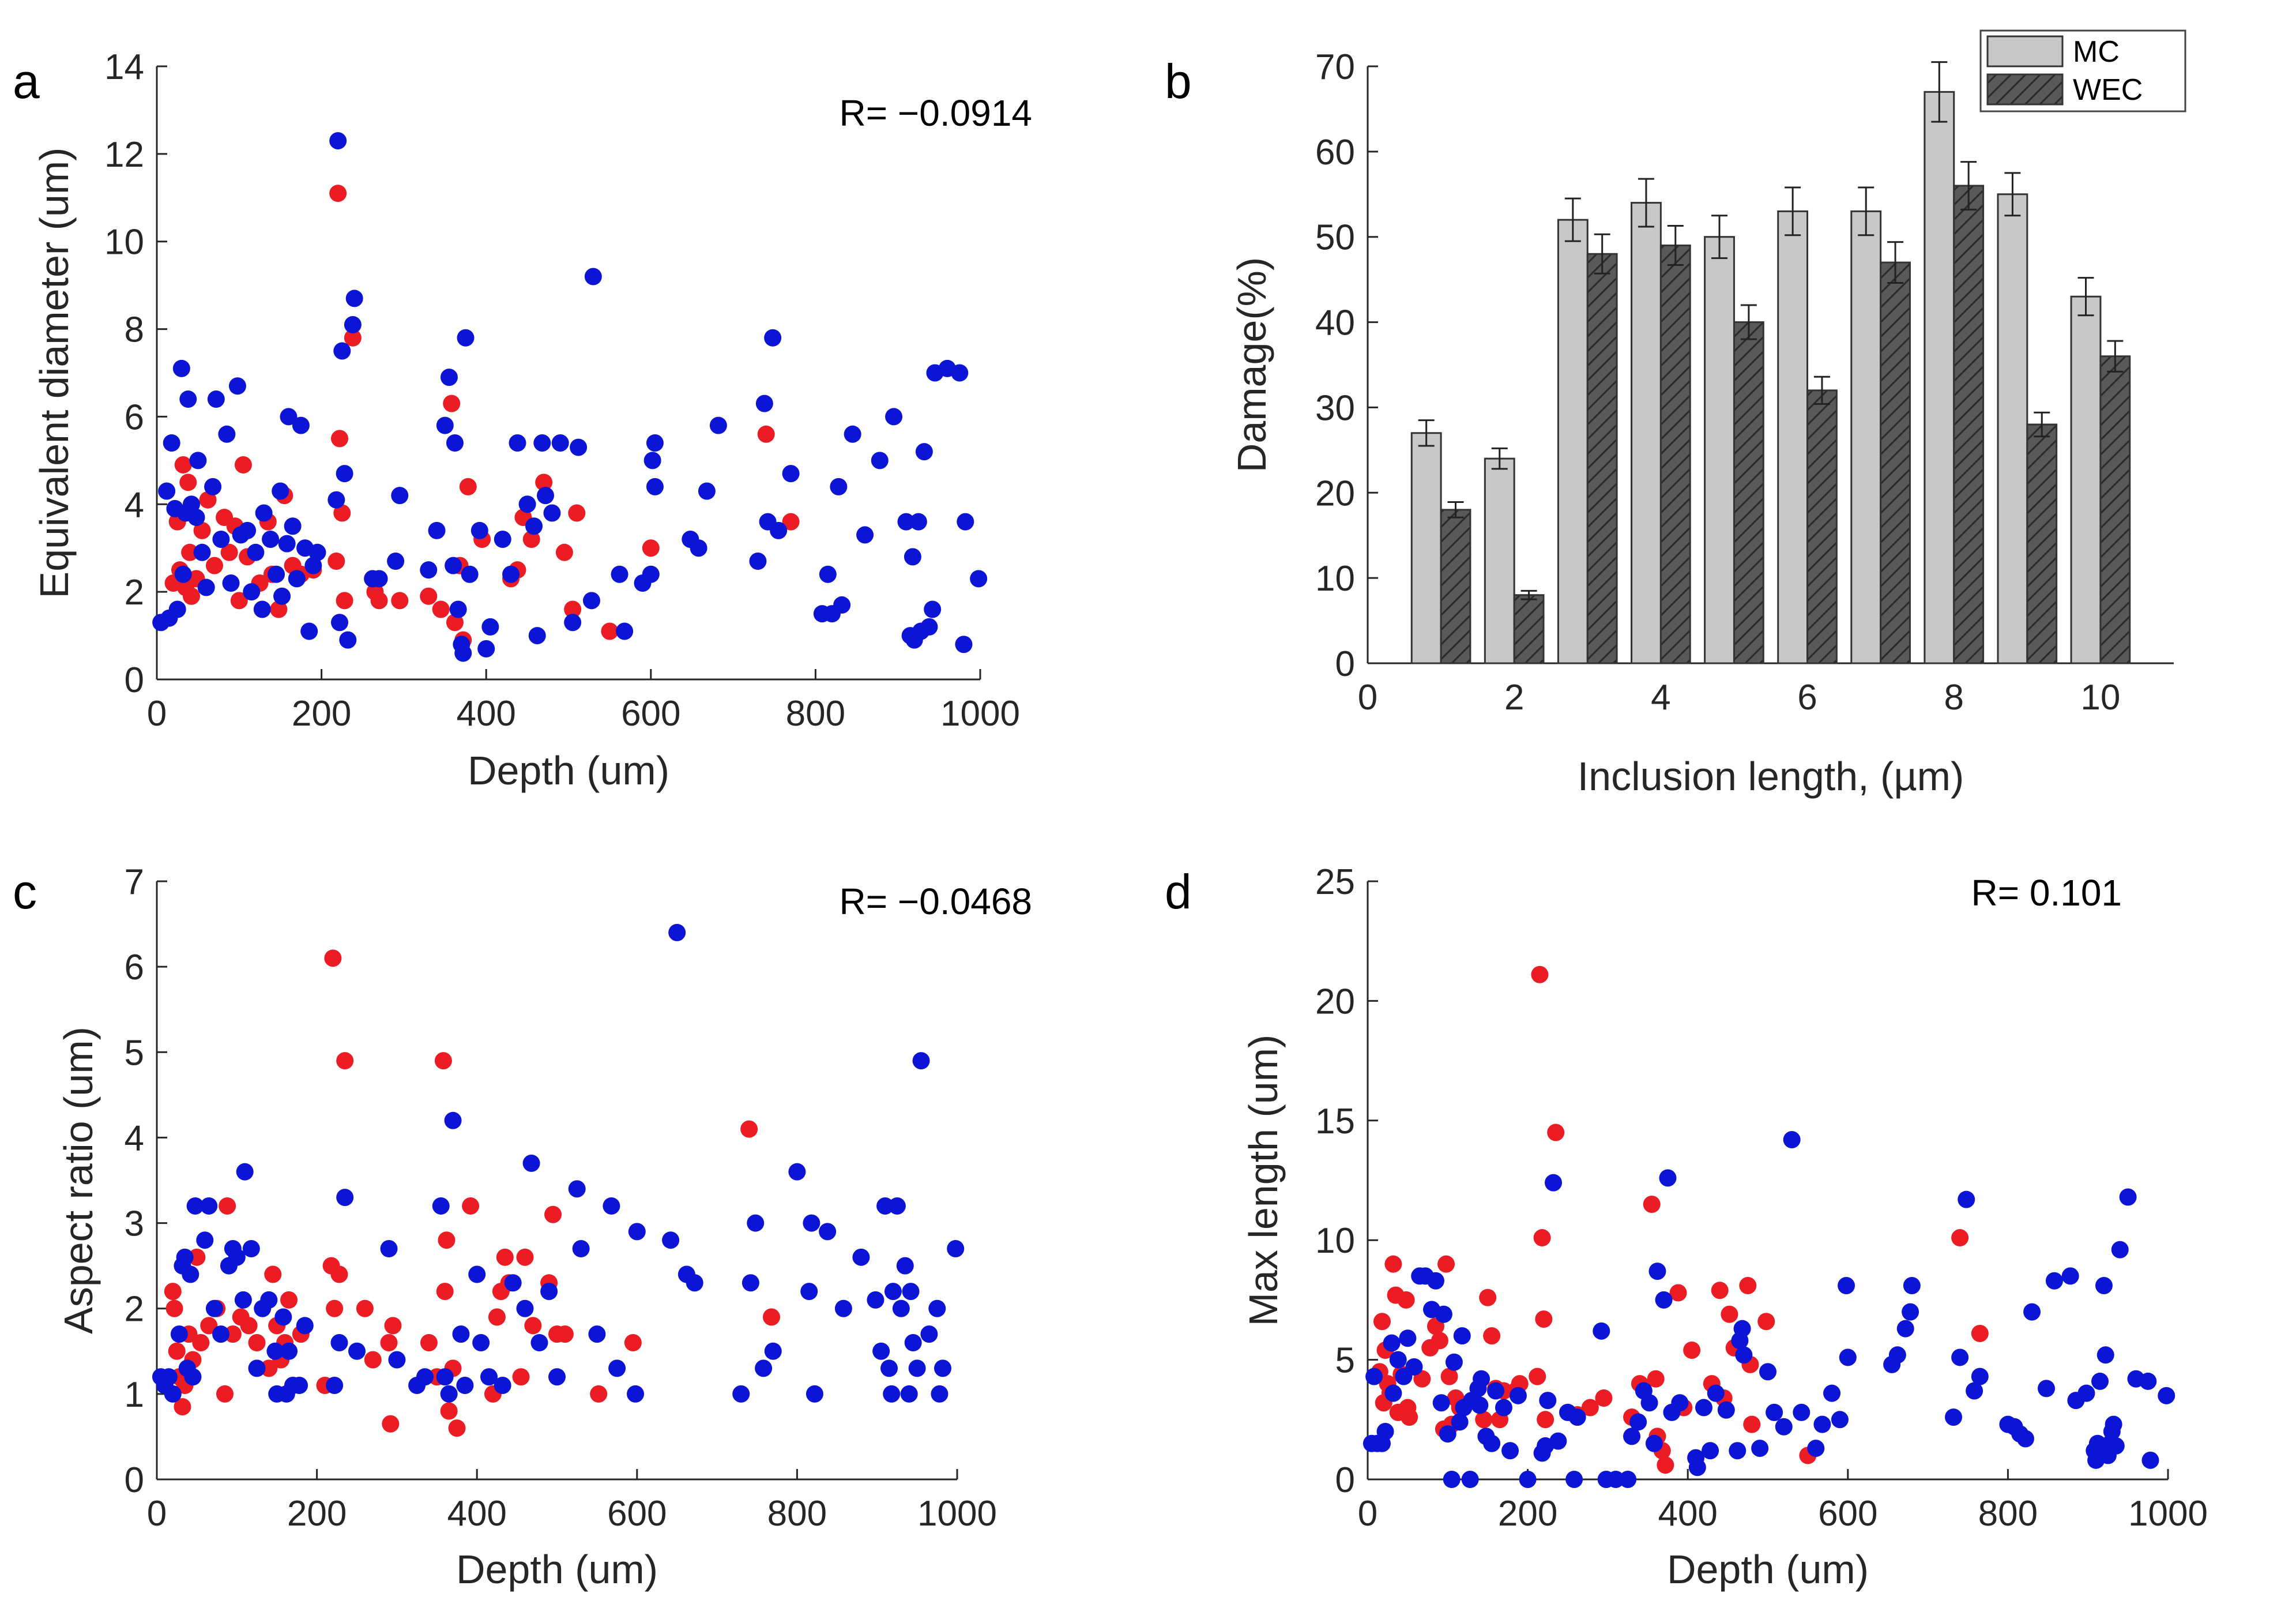 The height and width of the screenshot is (1608, 2296). What do you see at coordinates (485, 714) in the screenshot?
I see `x-tick-label: 400` at bounding box center [485, 714].